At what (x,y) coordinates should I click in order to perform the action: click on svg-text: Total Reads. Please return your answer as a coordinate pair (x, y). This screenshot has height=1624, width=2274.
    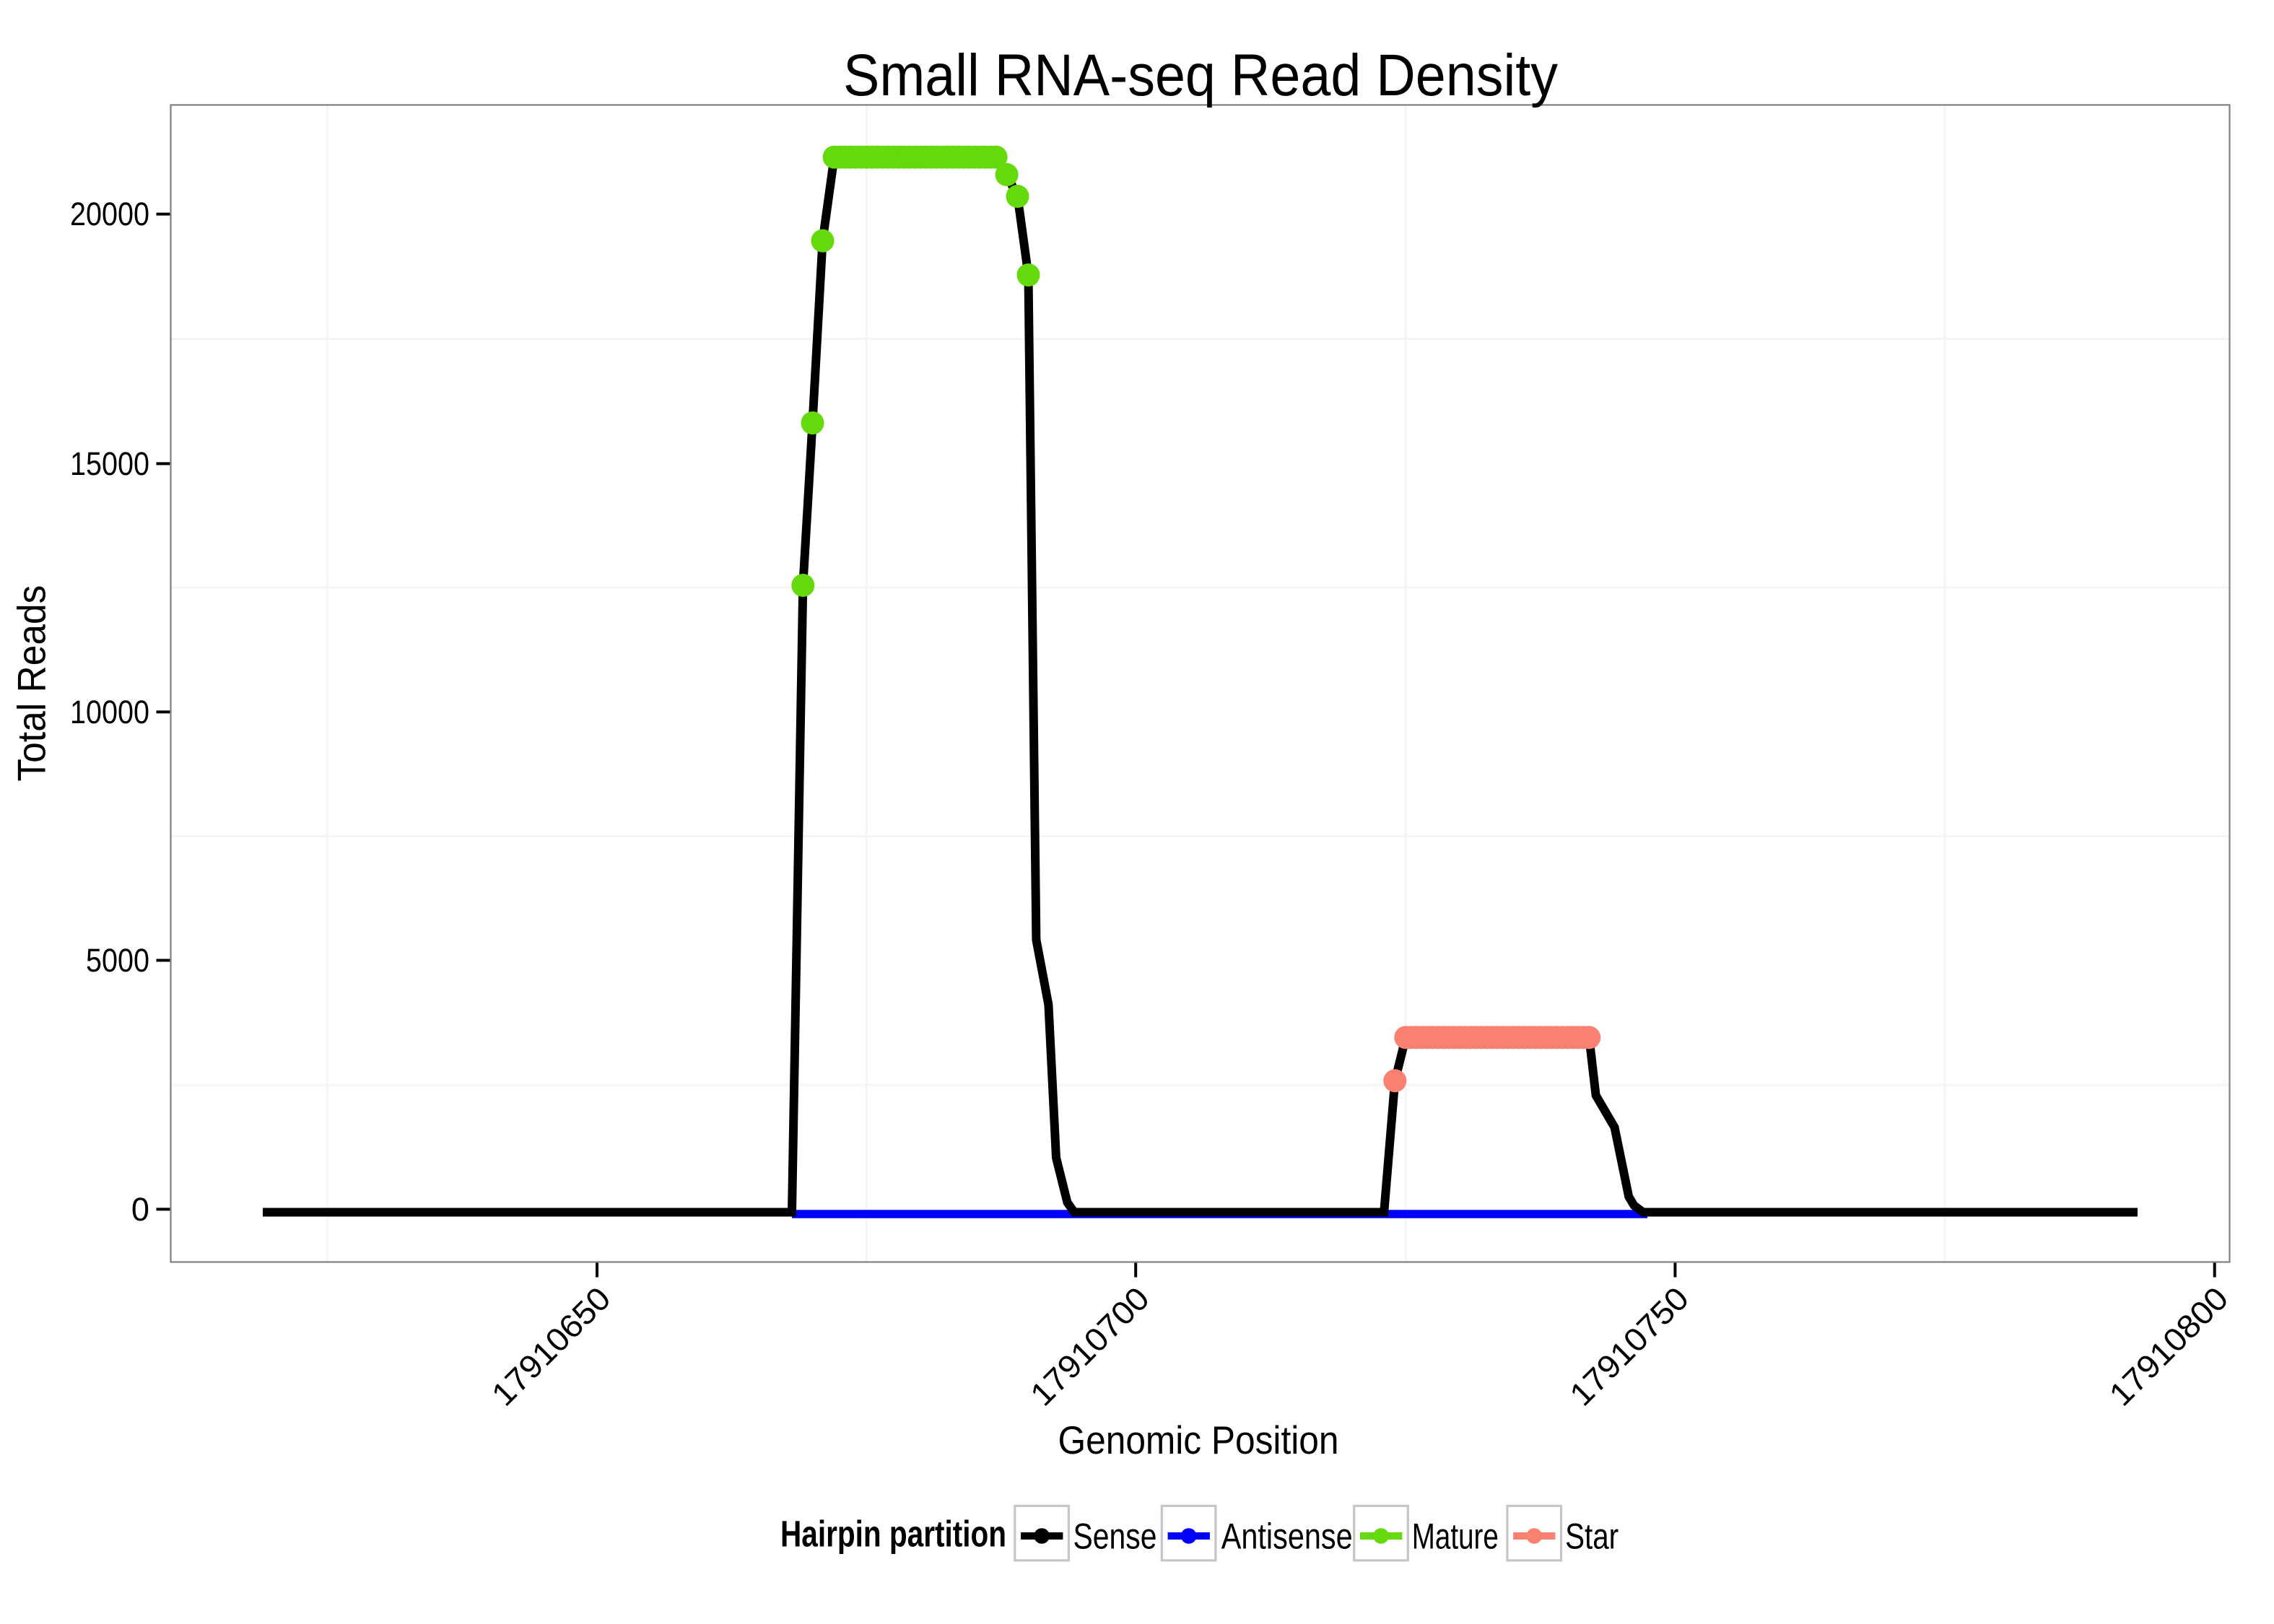
    Looking at the image, I should click on (31, 683).